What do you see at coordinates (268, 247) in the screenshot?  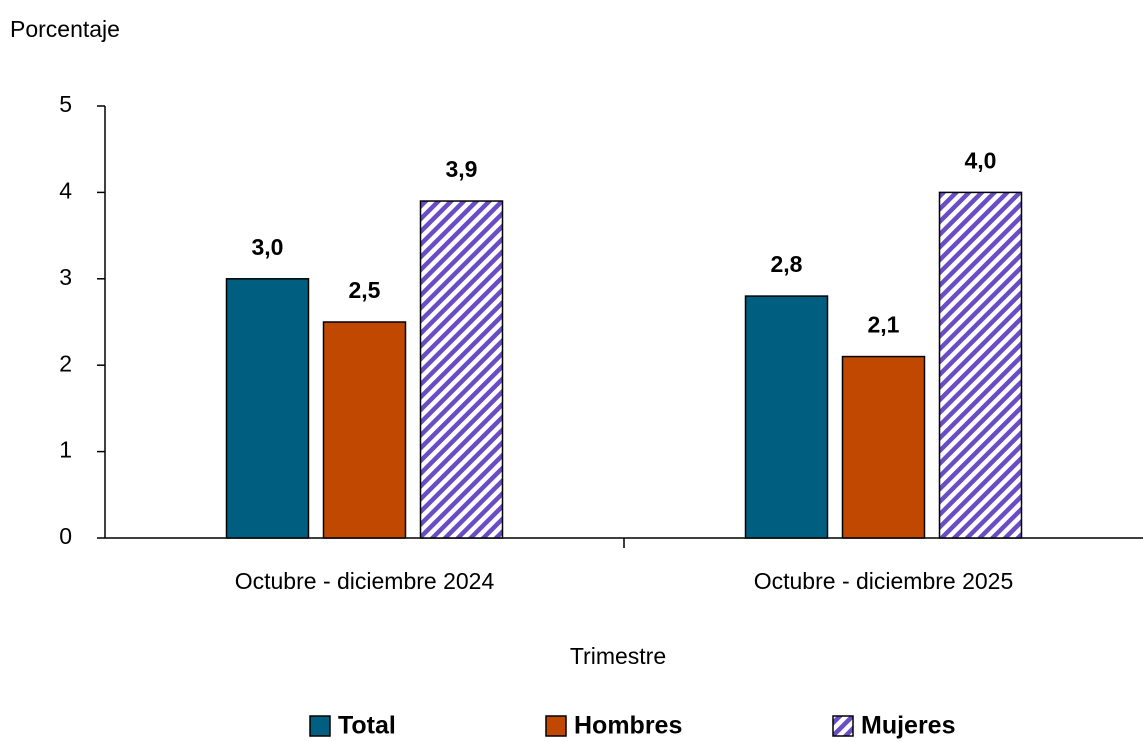 I see `value-label: 3,0` at bounding box center [268, 247].